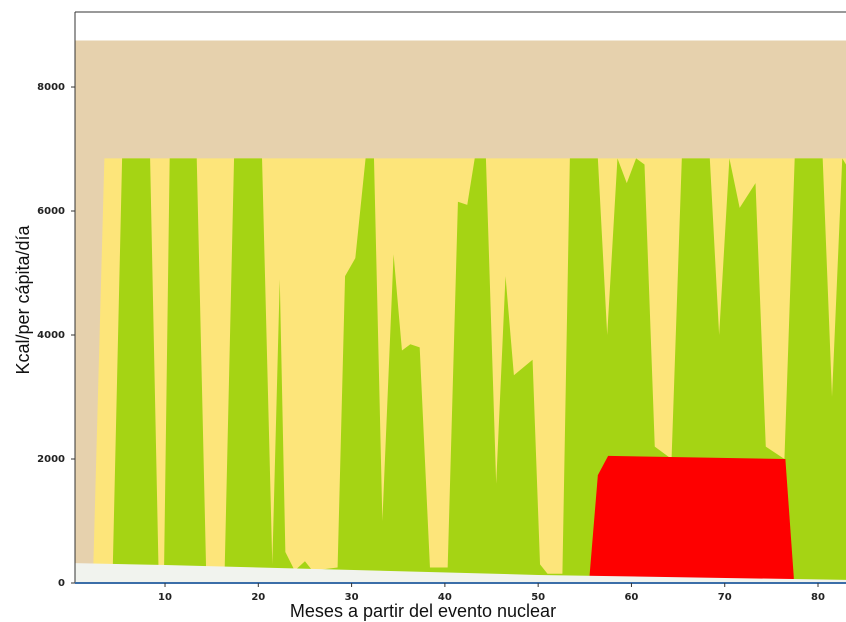  I want to click on x-tick-label: 70, so click(725, 597).